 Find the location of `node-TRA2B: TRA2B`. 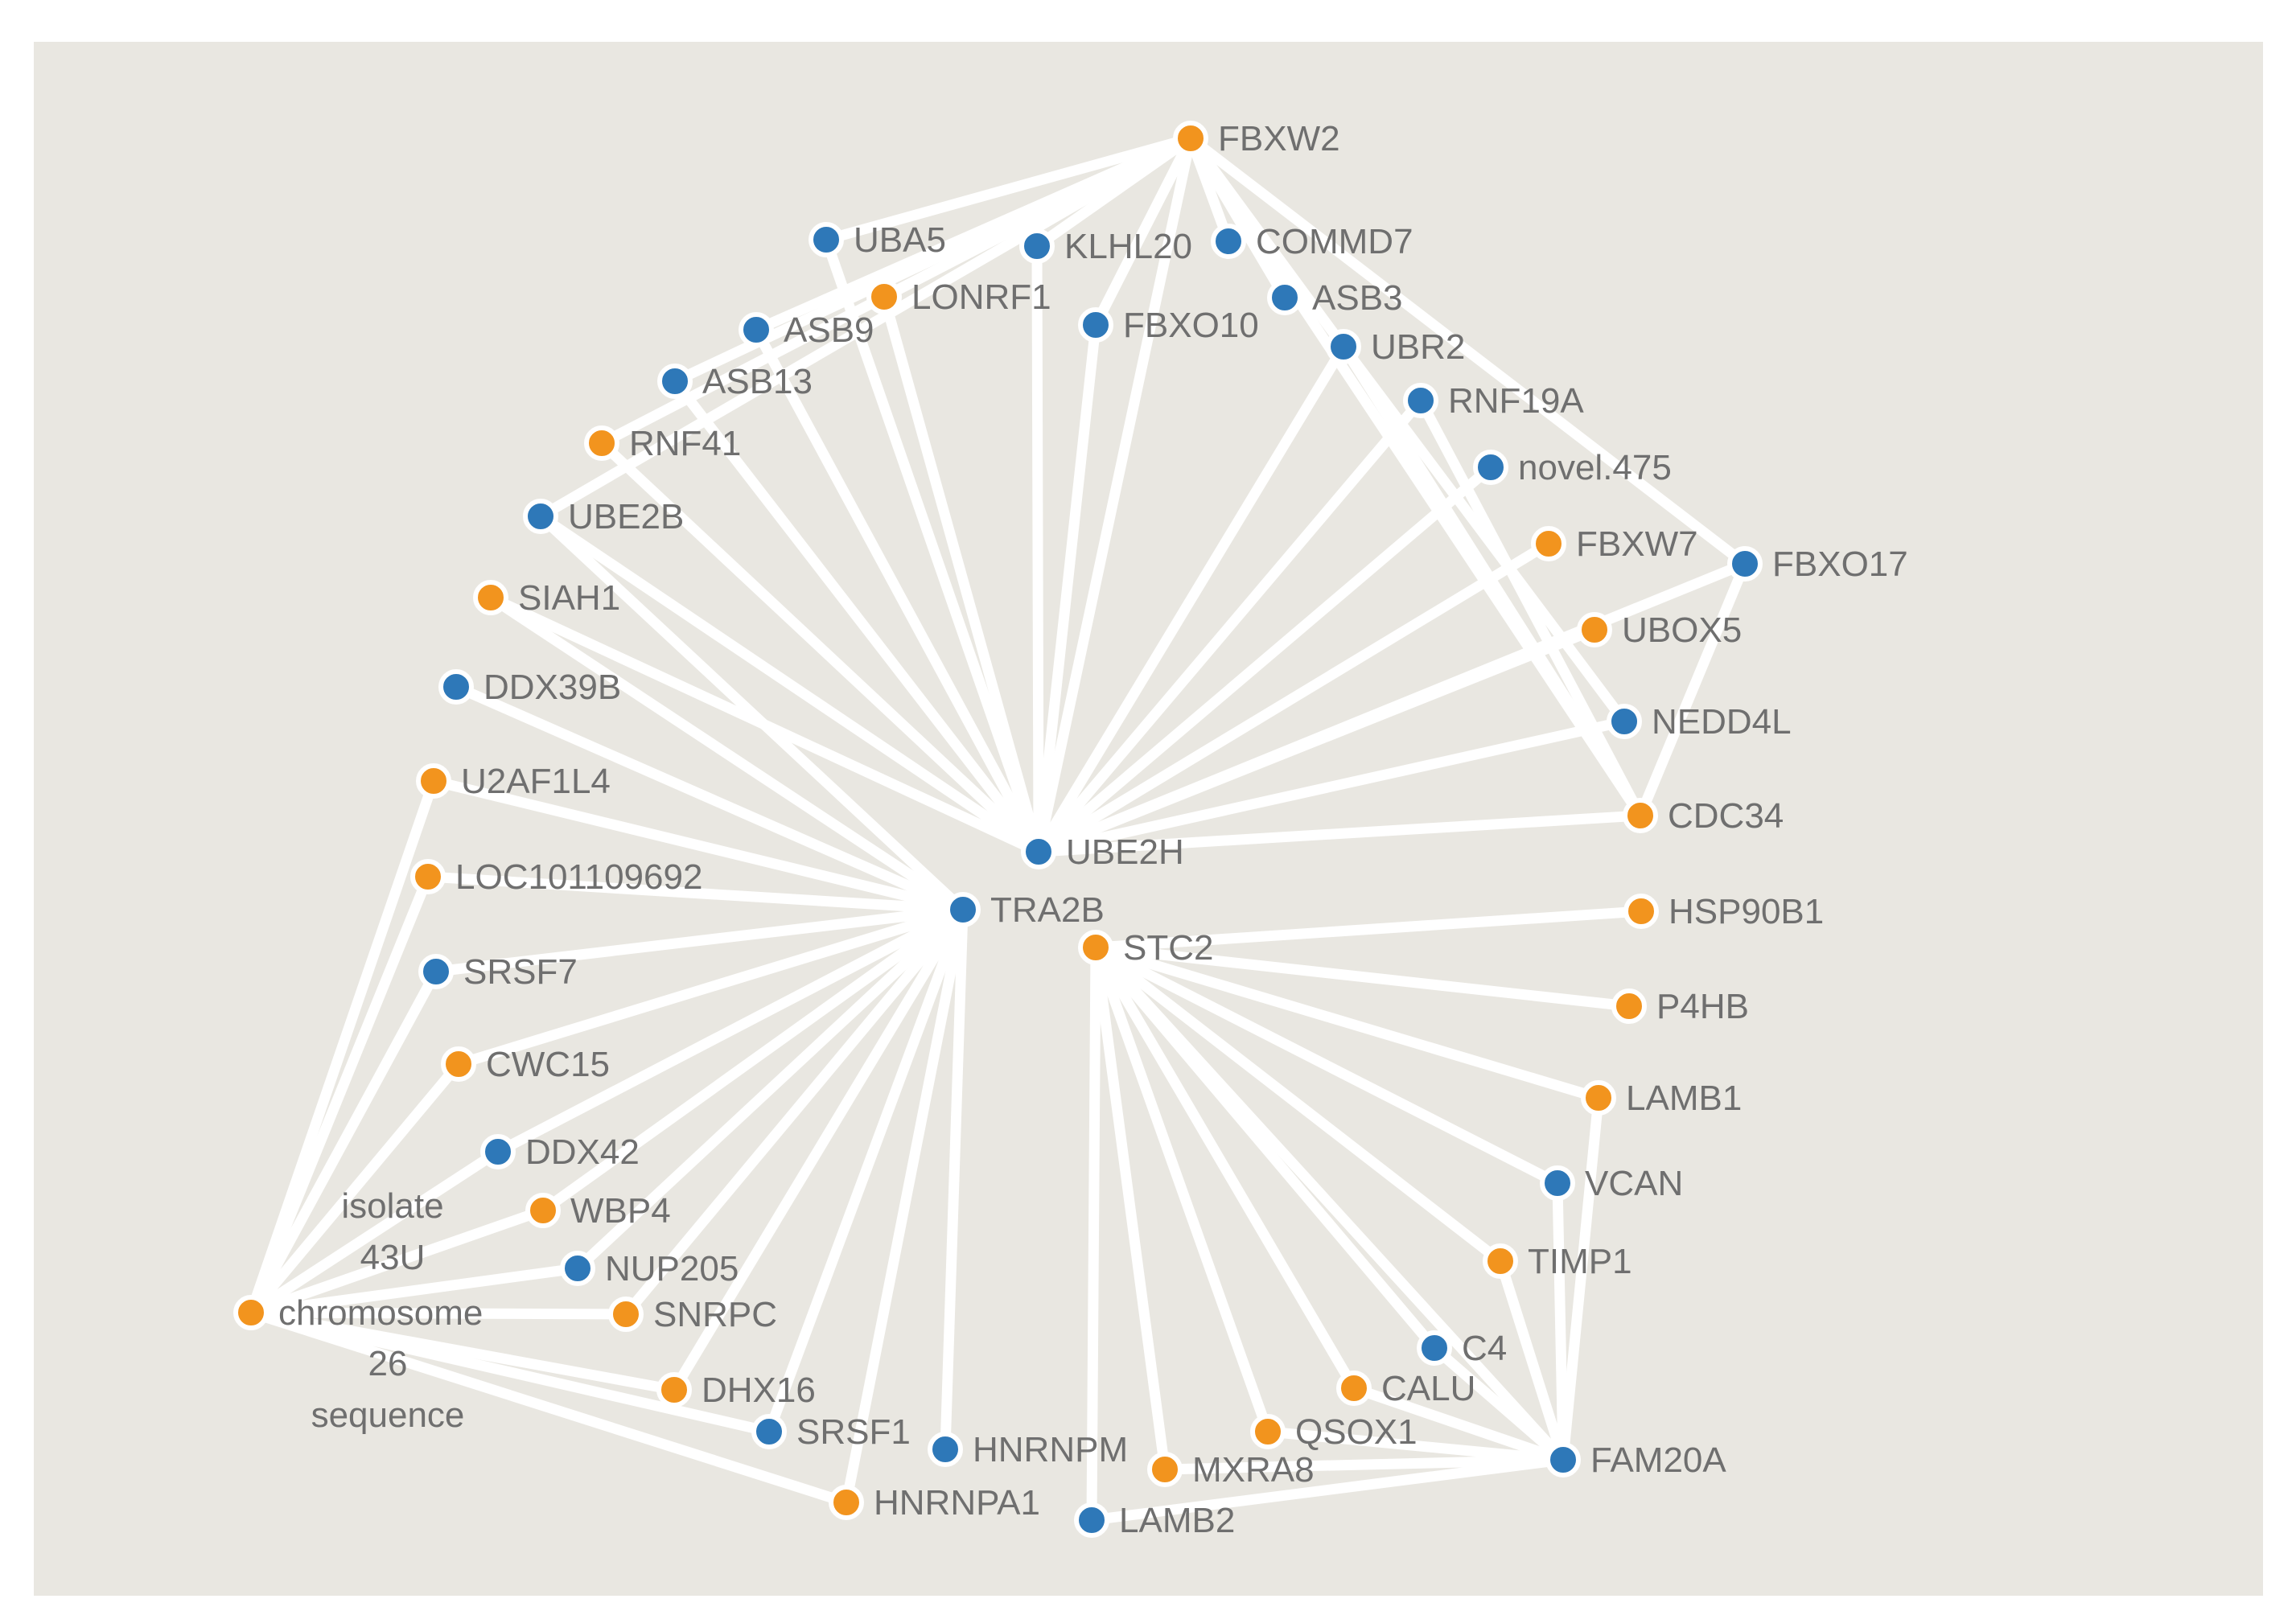

node-TRA2B: TRA2B is located at coordinates (1025, 910).